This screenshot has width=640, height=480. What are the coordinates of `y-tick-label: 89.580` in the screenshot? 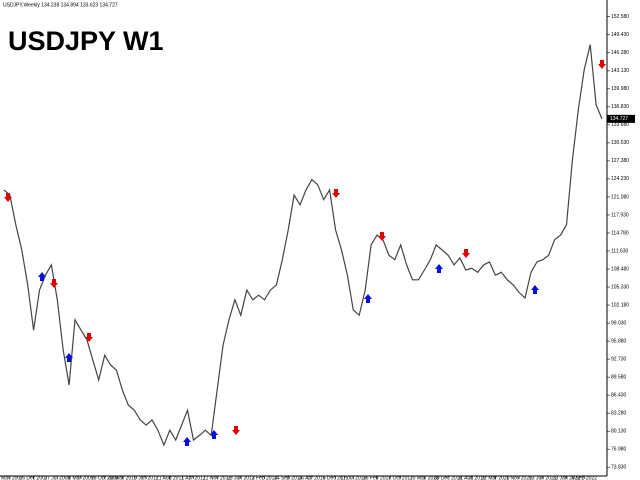 It's located at (619, 377).